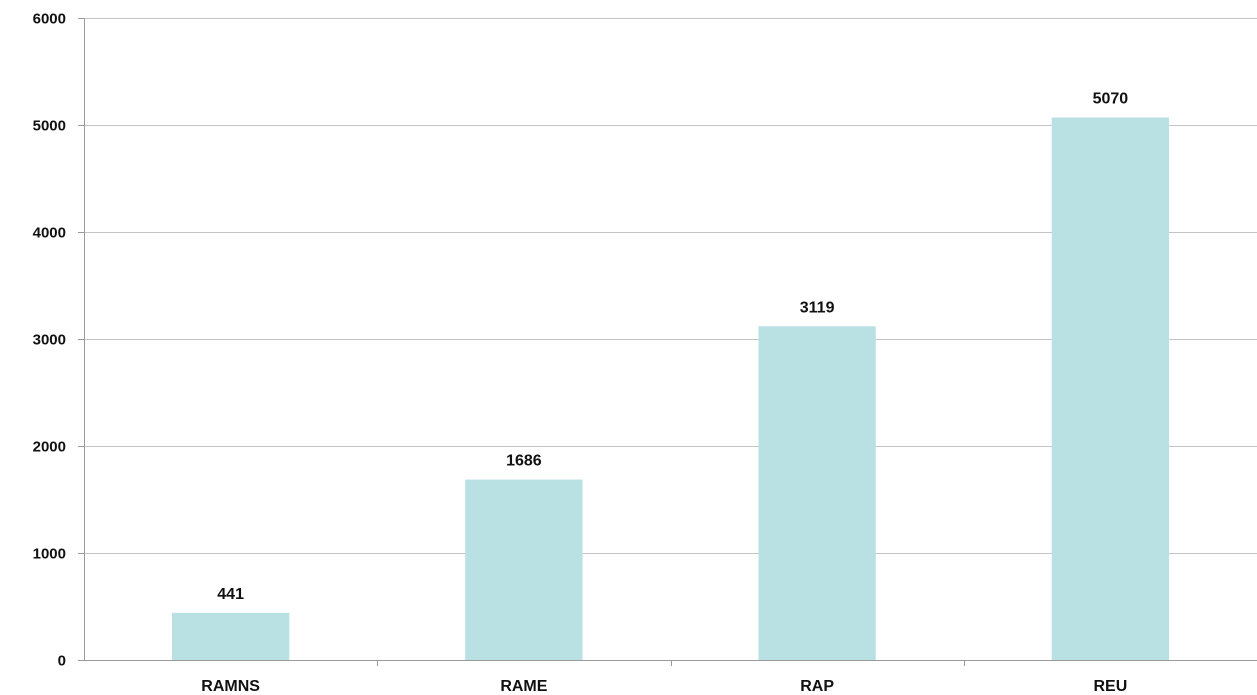 The image size is (1257, 695). Describe the element at coordinates (49, 233) in the screenshot. I see `y-tick-label: 4000` at that location.